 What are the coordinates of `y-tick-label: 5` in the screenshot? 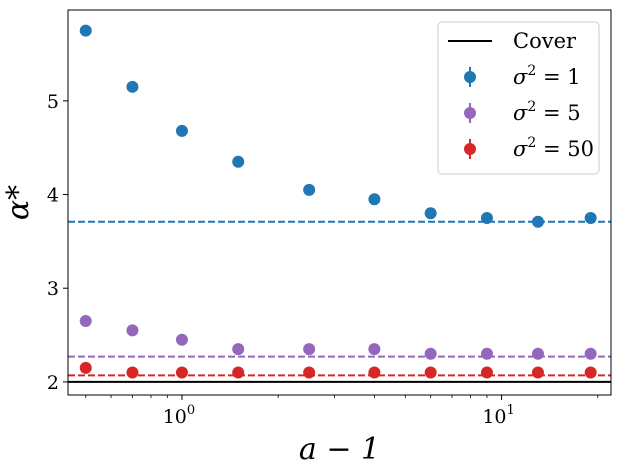 It's located at (53, 102).